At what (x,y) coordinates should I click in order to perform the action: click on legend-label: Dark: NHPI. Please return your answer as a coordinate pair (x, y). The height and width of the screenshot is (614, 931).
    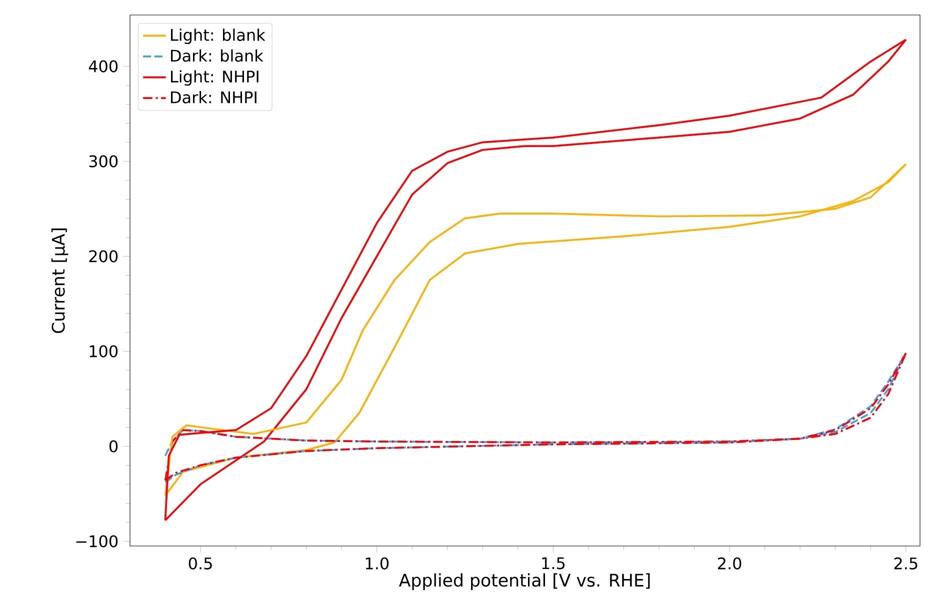
    Looking at the image, I should click on (213, 97).